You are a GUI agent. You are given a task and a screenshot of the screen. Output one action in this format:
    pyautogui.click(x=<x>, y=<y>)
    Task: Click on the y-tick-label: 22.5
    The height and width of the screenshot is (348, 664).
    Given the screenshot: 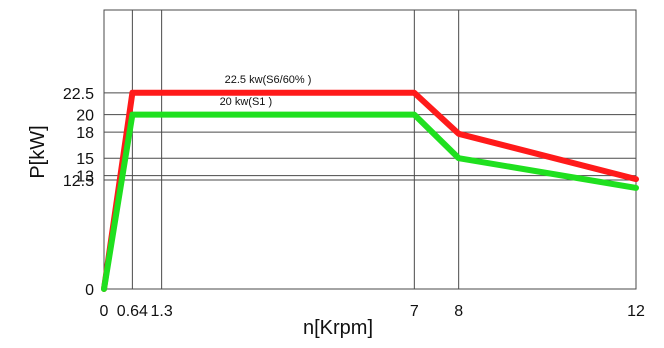 What is the action you would take?
    pyautogui.click(x=78, y=94)
    